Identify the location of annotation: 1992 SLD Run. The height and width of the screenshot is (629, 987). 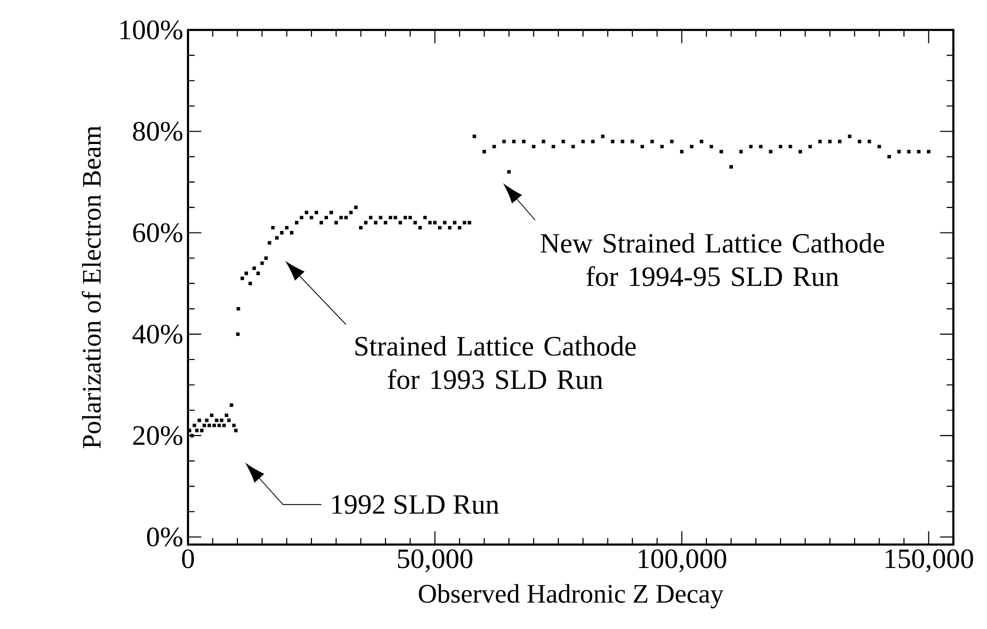
(415, 504).